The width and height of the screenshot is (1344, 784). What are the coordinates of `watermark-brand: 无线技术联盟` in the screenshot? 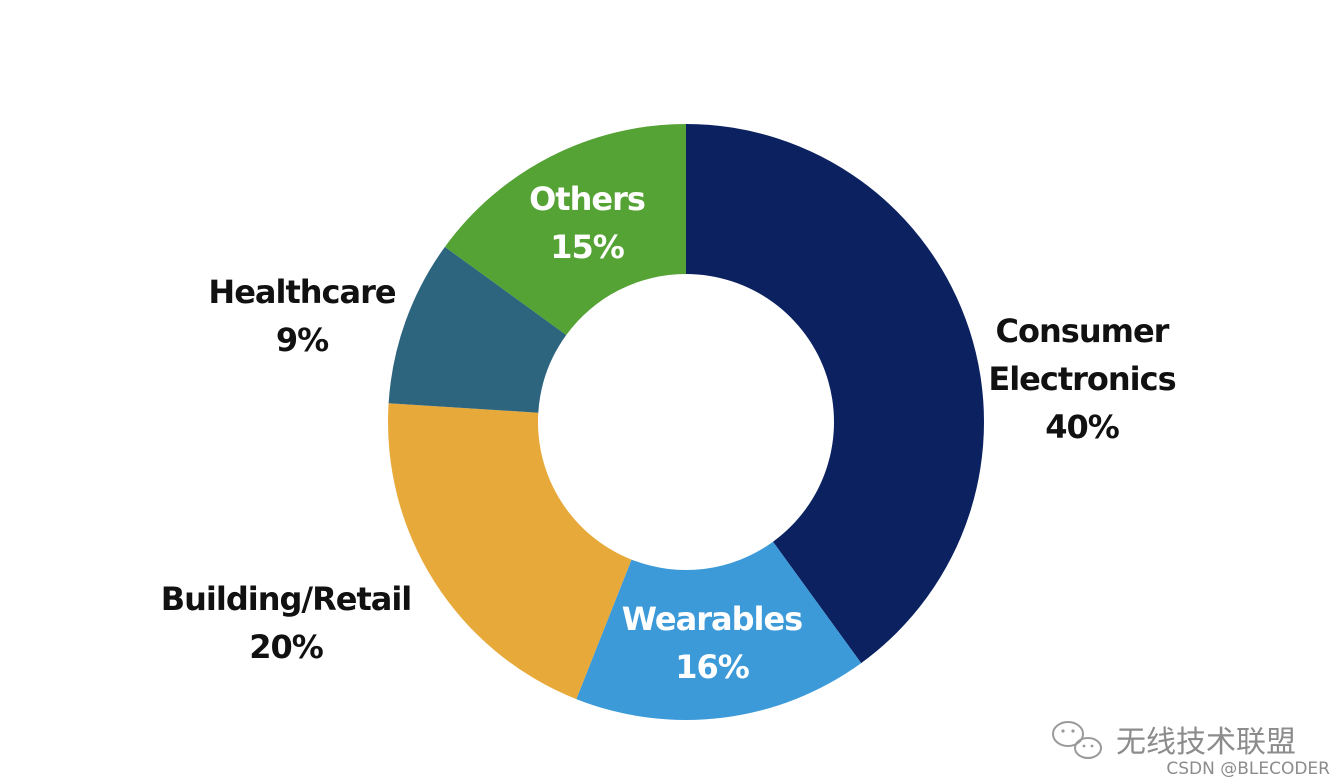 It's located at (1206, 742).